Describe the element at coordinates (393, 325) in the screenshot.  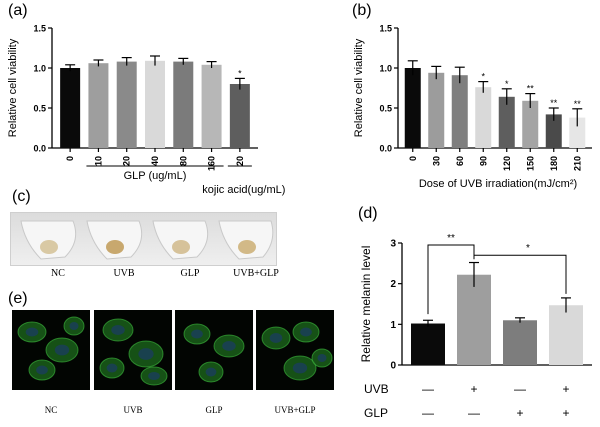
I see `y-tick-label: 1` at that location.